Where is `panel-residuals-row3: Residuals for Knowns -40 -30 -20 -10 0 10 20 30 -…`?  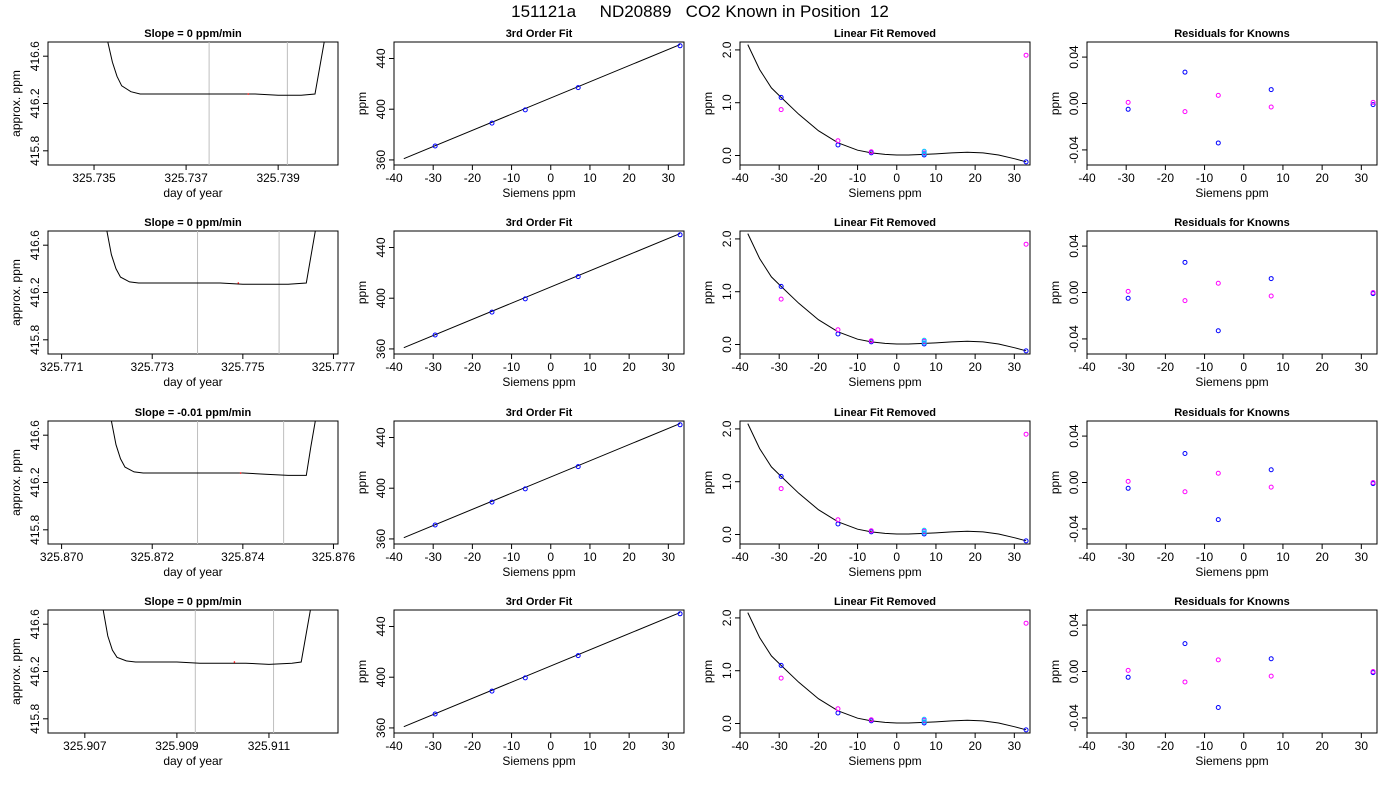 panel-residuals-row3: Residuals for Knowns -40 -30 -20 -10 0 10 20 30 -… is located at coordinates (1213, 493).